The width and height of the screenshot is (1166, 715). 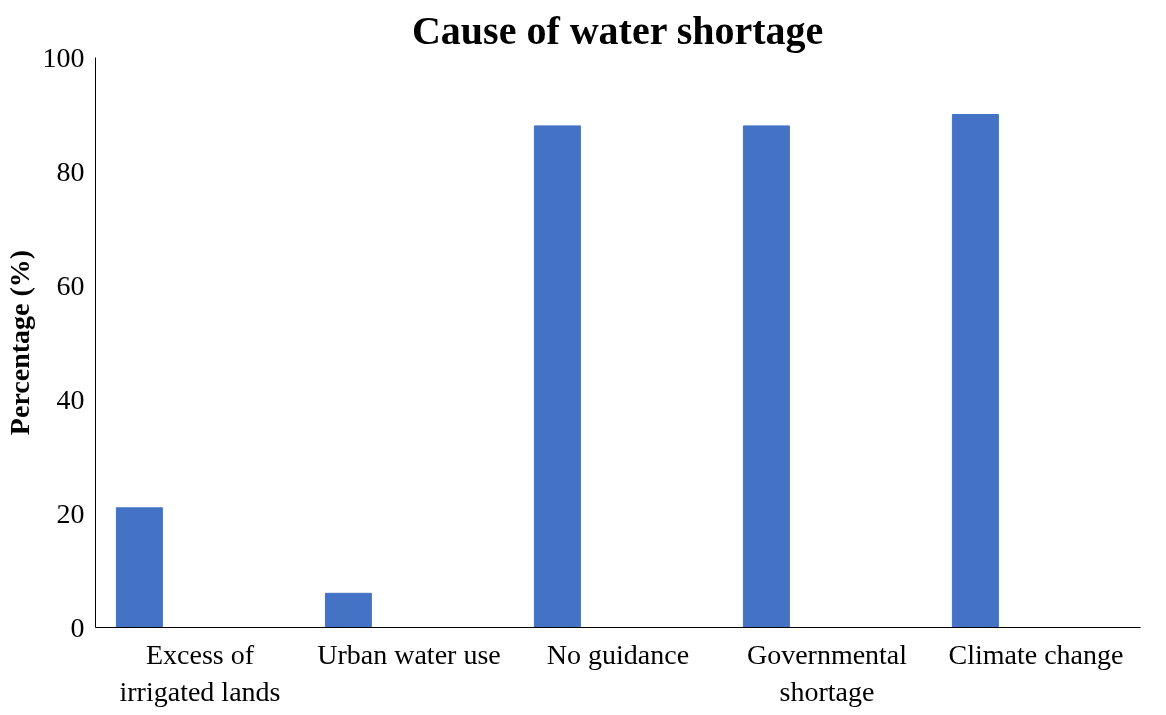 What do you see at coordinates (77, 627) in the screenshot?
I see `y-tick-label: 0` at bounding box center [77, 627].